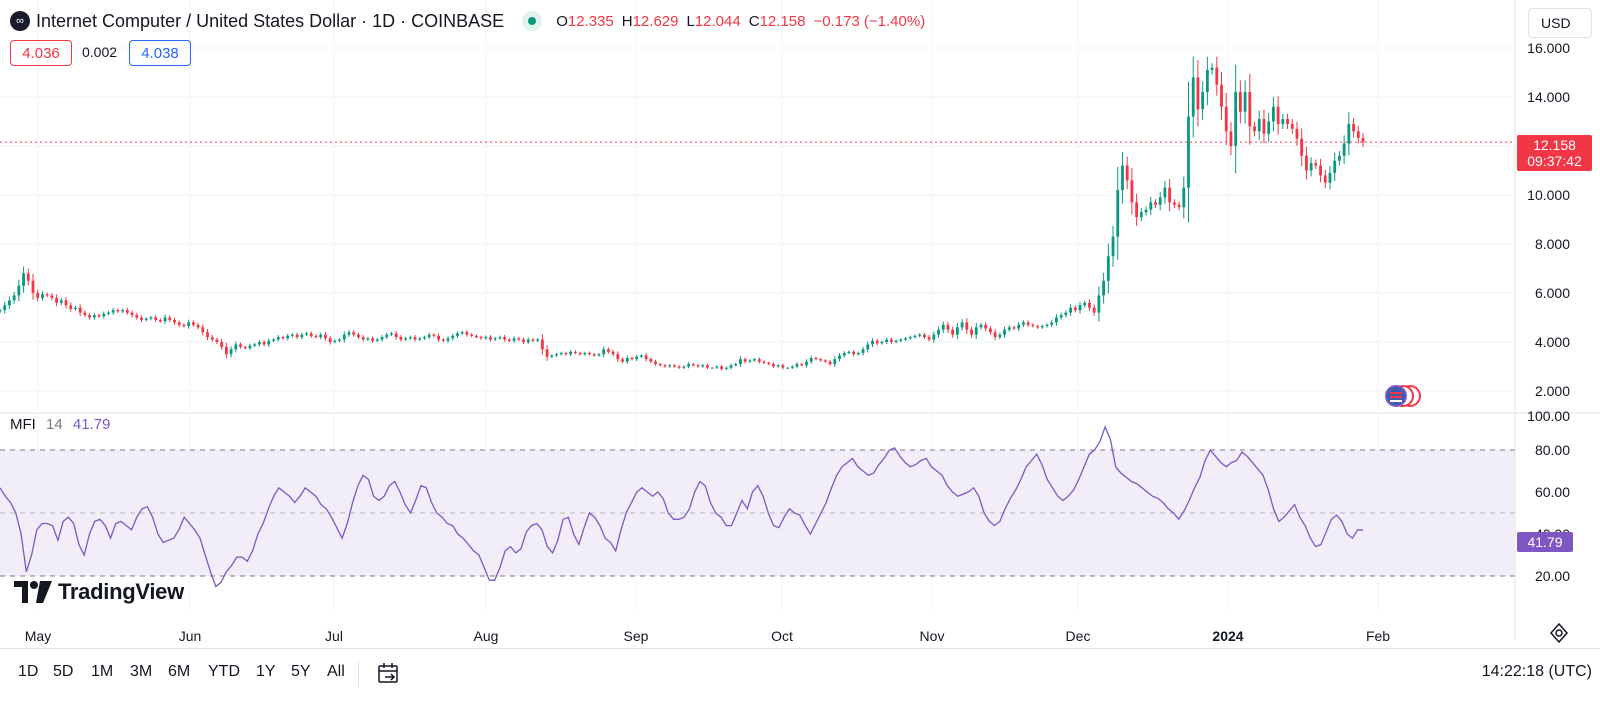  Describe the element at coordinates (1078, 636) in the screenshot. I see `time-axis-label: Dec` at that location.